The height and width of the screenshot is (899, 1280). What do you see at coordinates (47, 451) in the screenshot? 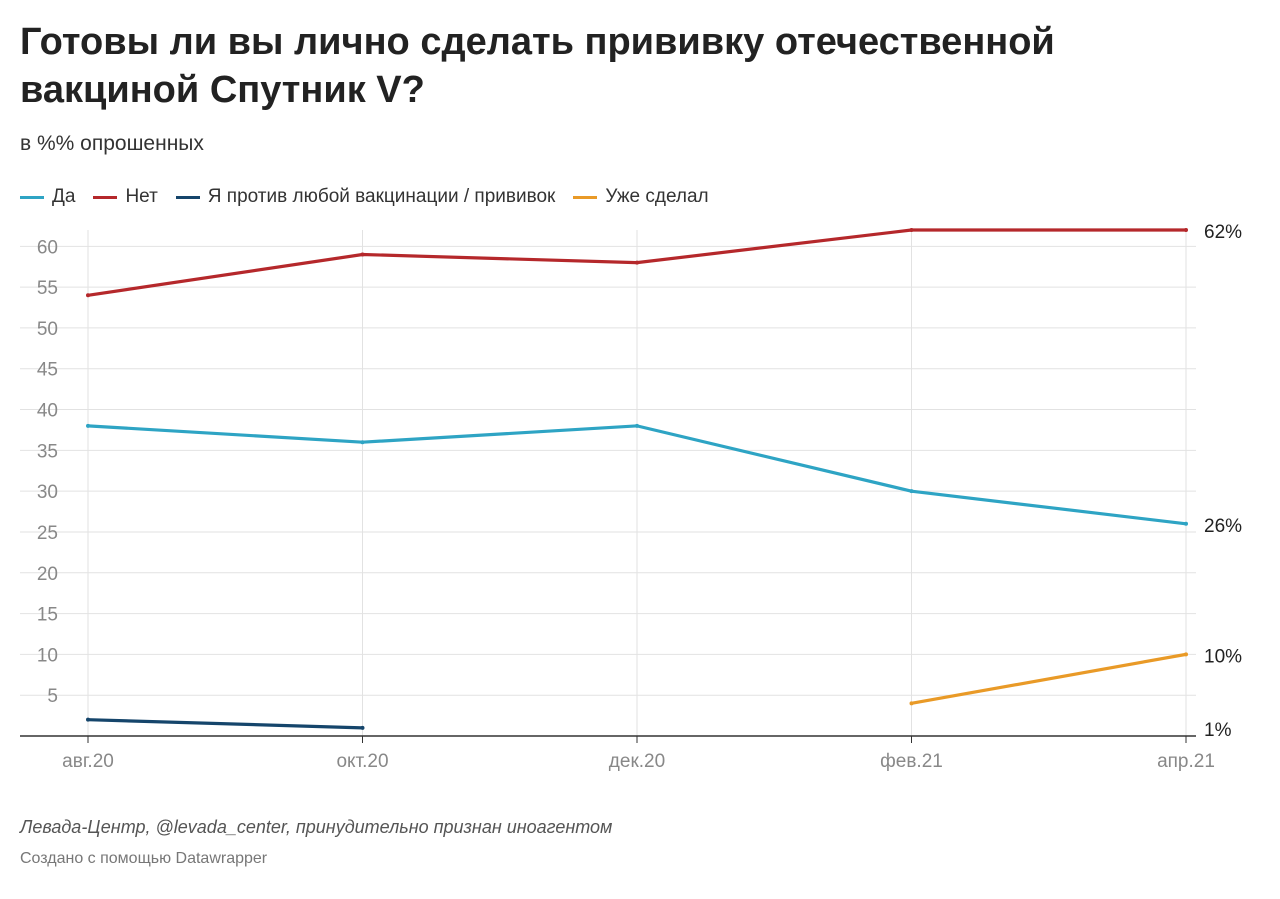
I see `y-tick-label: 35` at bounding box center [47, 451].